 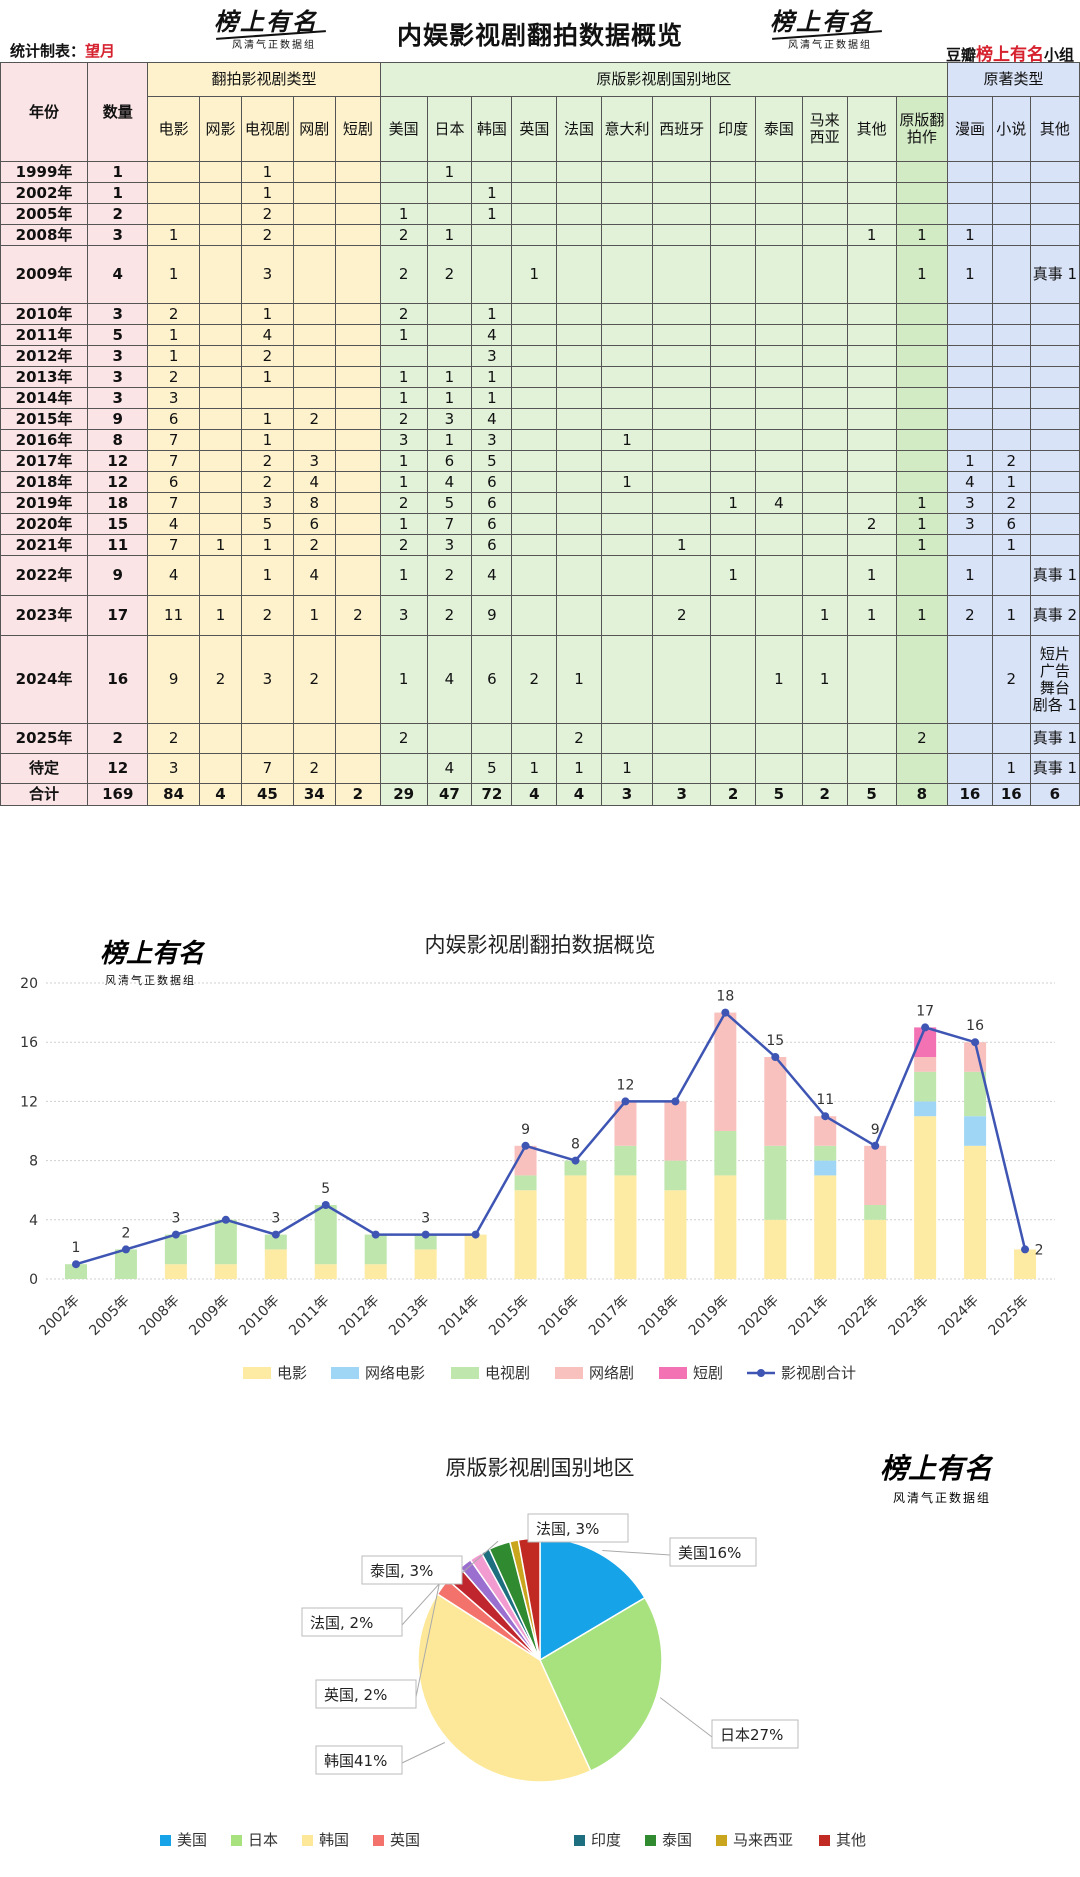 I want to click on table-cell: 11, so click(x=173, y=615).